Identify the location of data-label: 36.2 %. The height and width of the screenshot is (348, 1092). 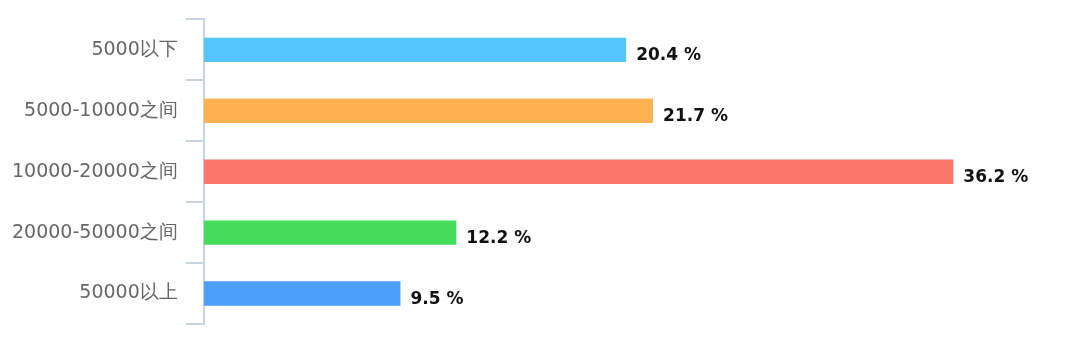
(996, 176).